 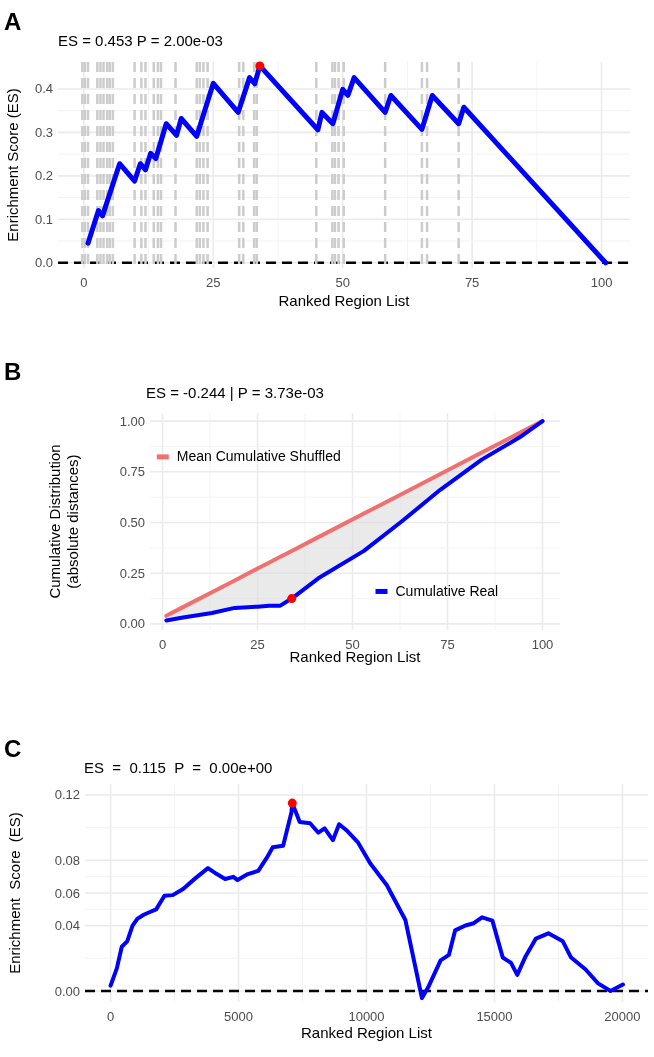 What do you see at coordinates (67, 893) in the screenshot?
I see `y-tick-label: 0.06` at bounding box center [67, 893].